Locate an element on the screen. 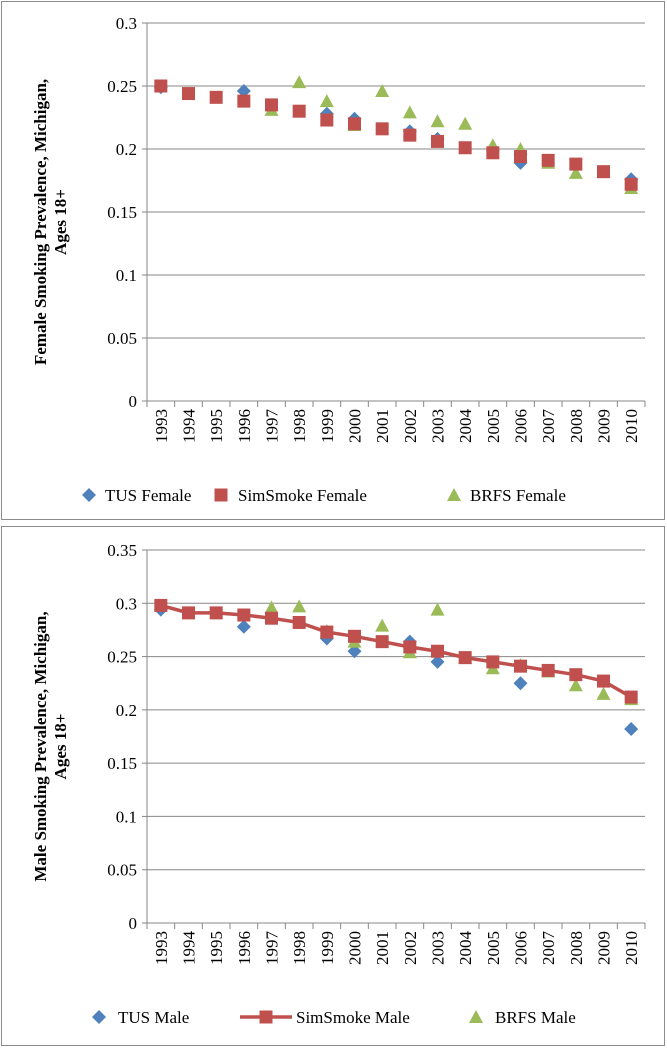 This screenshot has height=1050, width=667. female-point-square-1997 is located at coordinates (271, 105).